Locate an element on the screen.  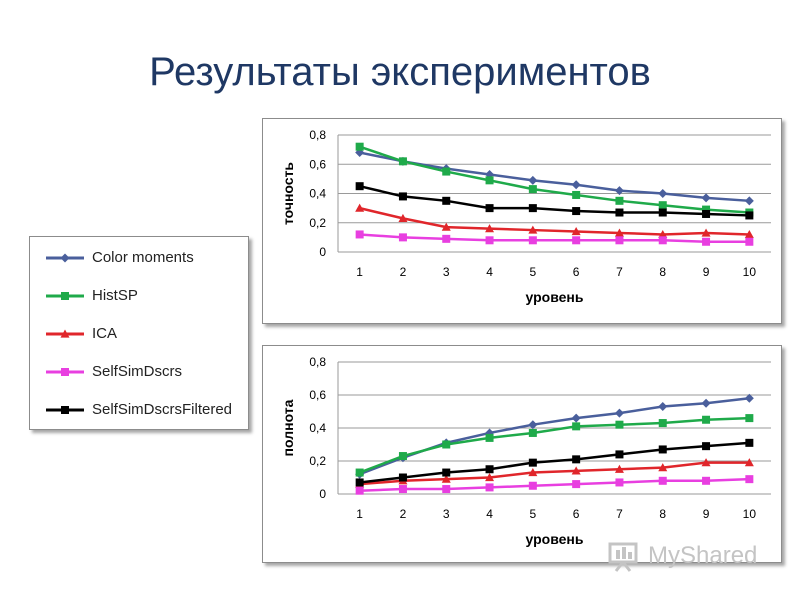
legend-swatch-selfsimdscrs is located at coordinates (65, 372).